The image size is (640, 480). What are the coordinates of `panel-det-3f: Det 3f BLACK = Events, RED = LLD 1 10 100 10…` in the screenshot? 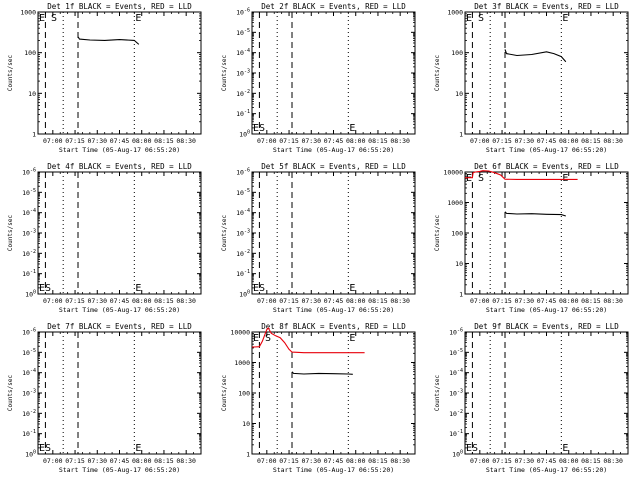 It's located at (531, 78).